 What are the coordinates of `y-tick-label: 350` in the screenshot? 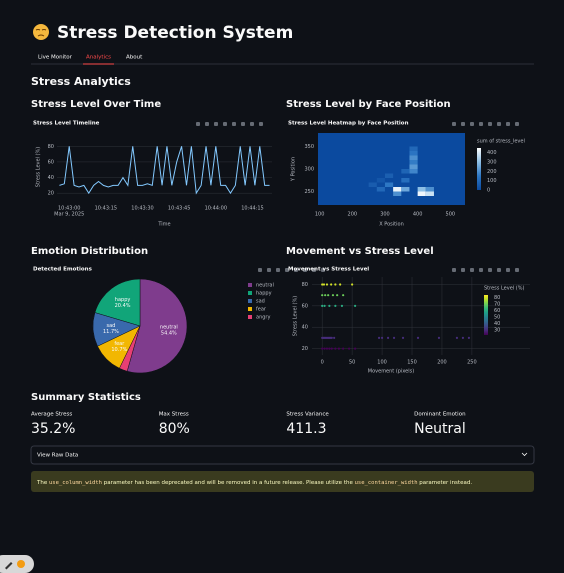 It's located at (309, 147).